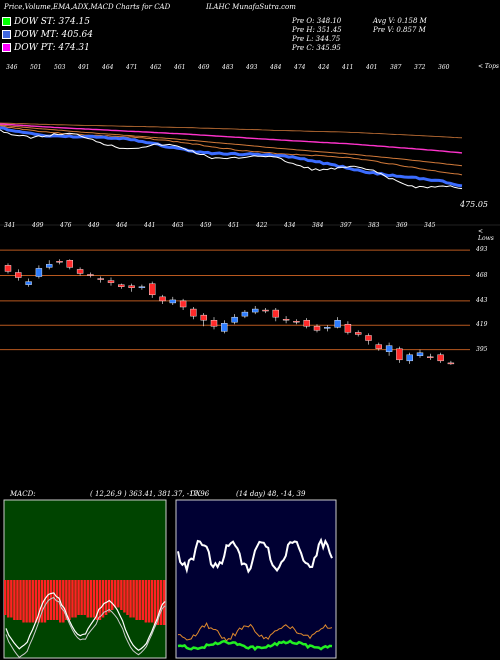 Image resolution: width=500 pixels, height=660 pixels. What do you see at coordinates (231, 159) in the screenshot?
I see `ema-line-price` at bounding box center [231, 159].